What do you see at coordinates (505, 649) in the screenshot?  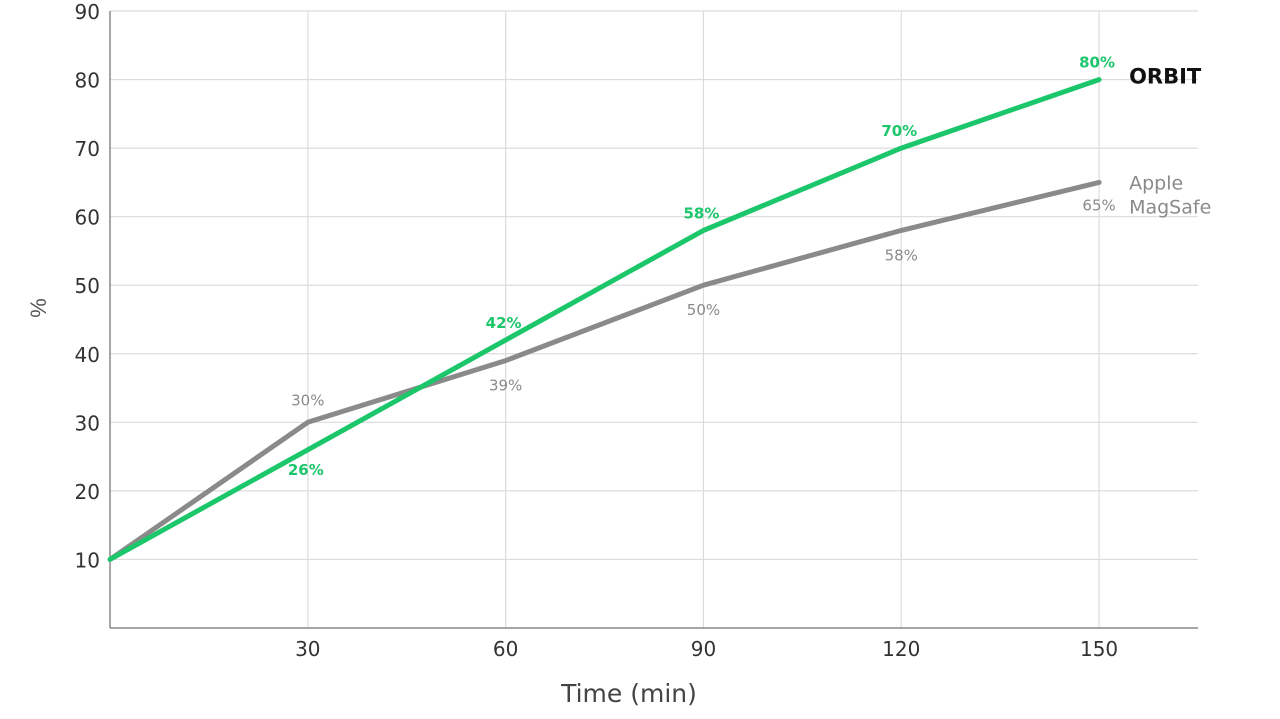 I see `x-tick-label: 60` at bounding box center [505, 649].